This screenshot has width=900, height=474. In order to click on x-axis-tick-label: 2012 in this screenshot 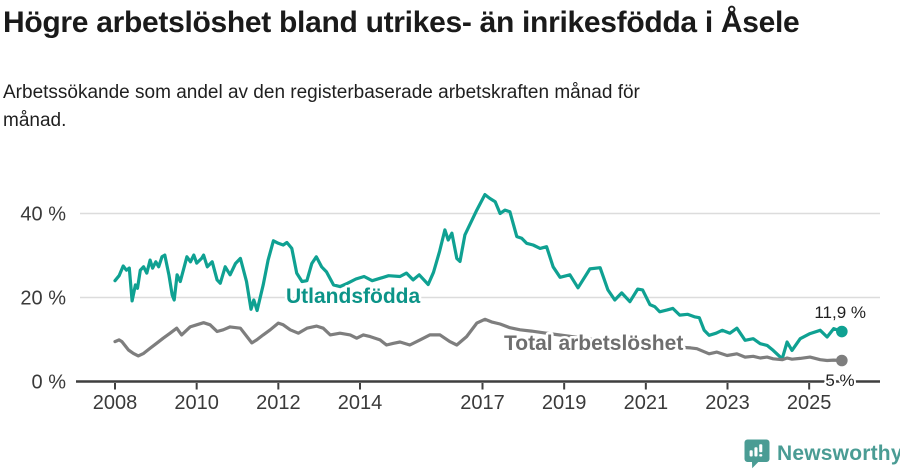, I will do `click(278, 403)`.